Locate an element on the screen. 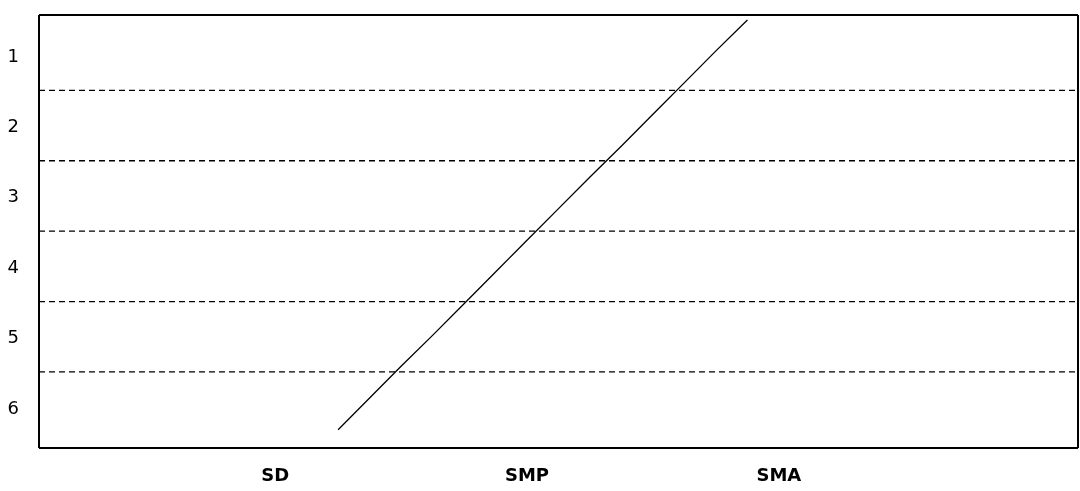  y-tick-label: 4 is located at coordinates (13, 266).